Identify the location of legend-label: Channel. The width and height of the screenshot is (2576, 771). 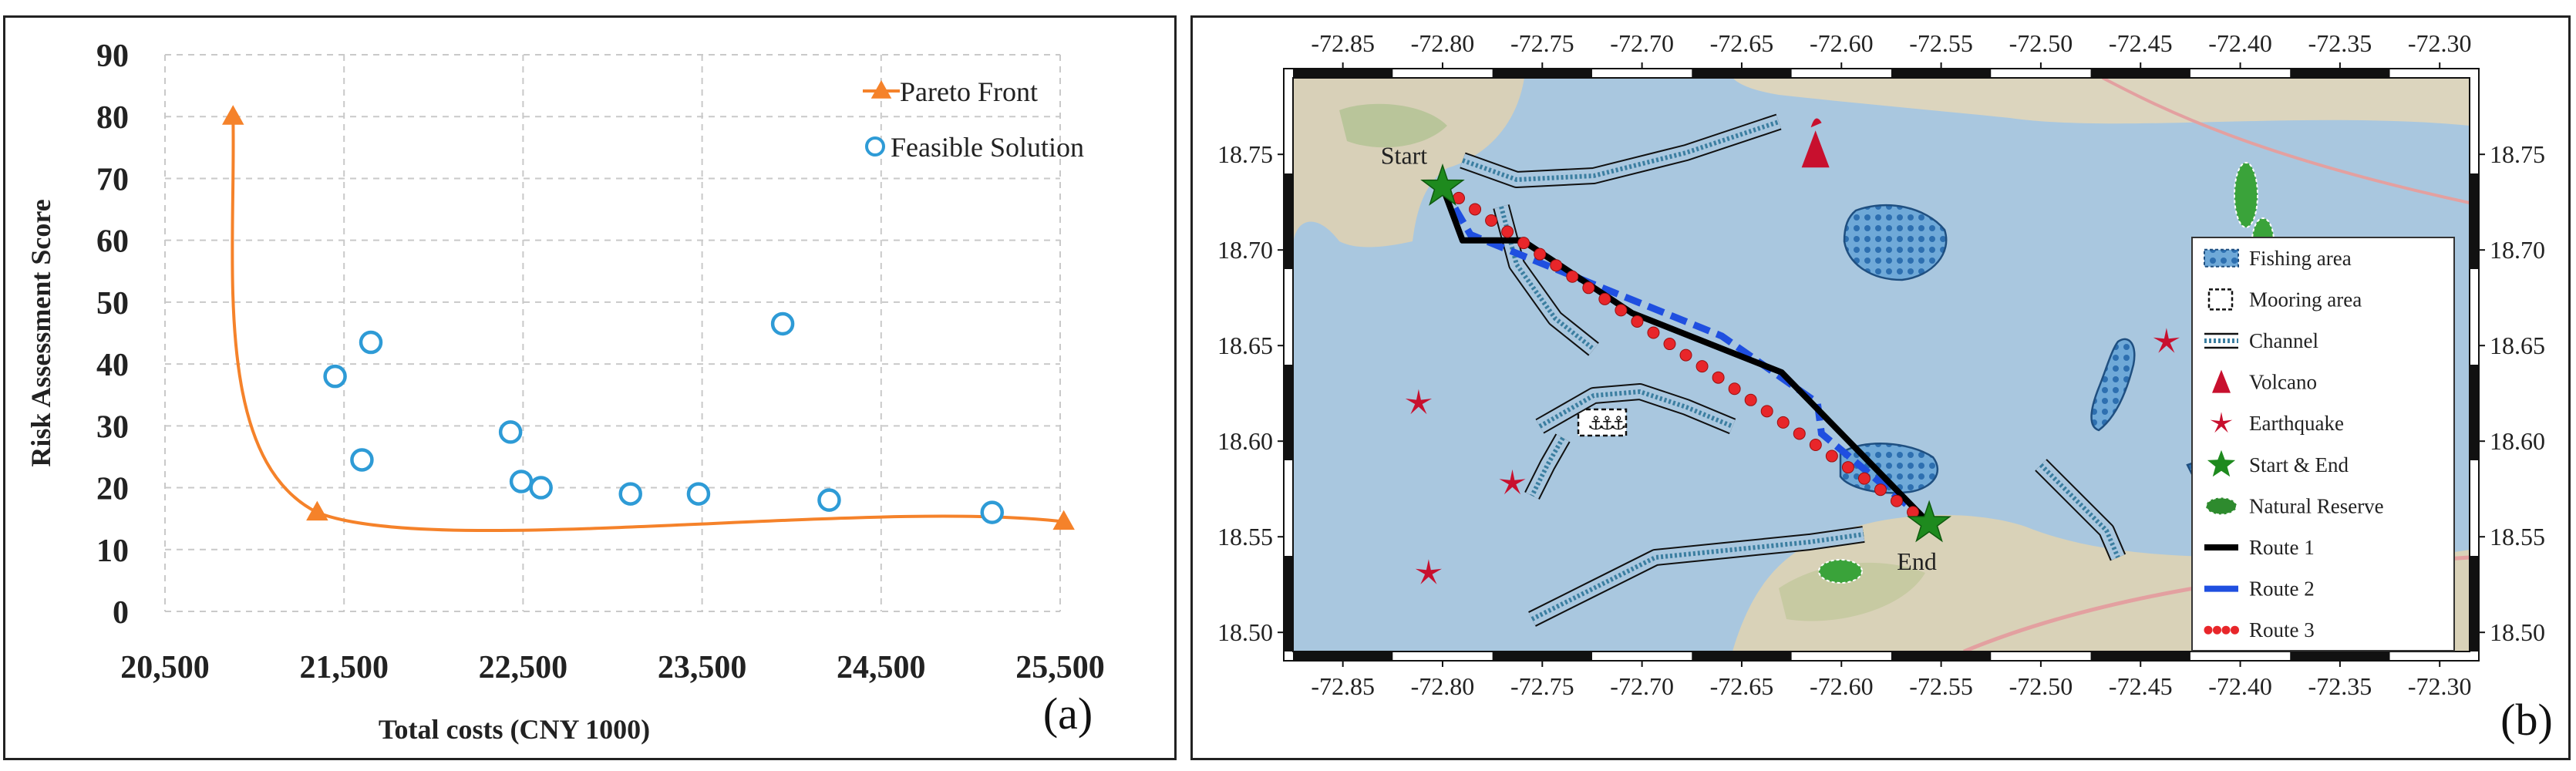
(2283, 340).